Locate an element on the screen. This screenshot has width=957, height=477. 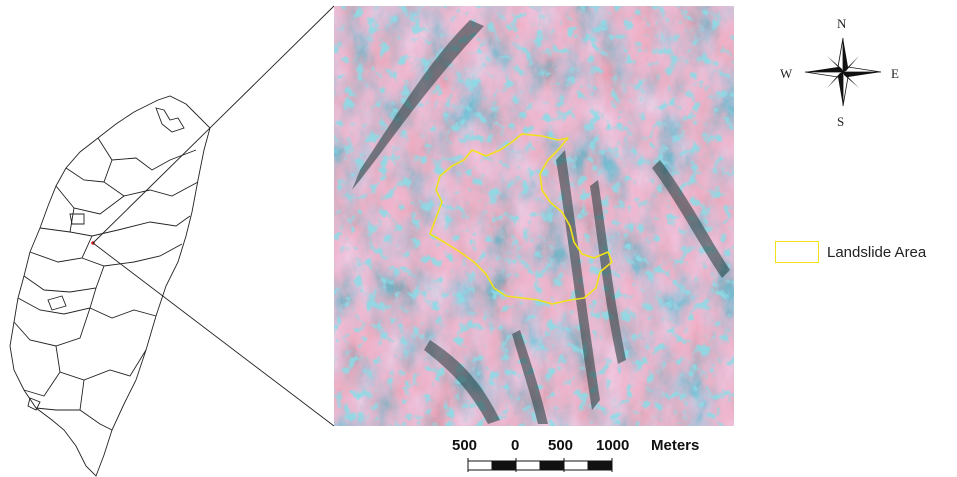
compass-east-label: E is located at coordinates (895, 73).